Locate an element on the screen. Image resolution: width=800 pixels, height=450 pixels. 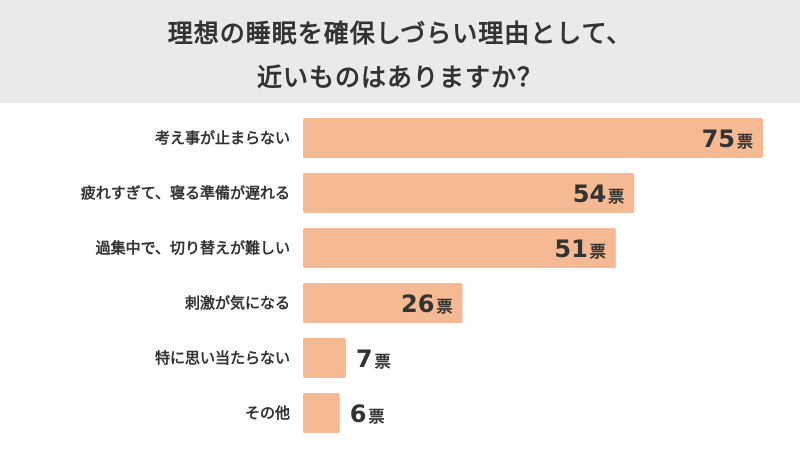
data-label: 75 票 is located at coordinates (727, 139).